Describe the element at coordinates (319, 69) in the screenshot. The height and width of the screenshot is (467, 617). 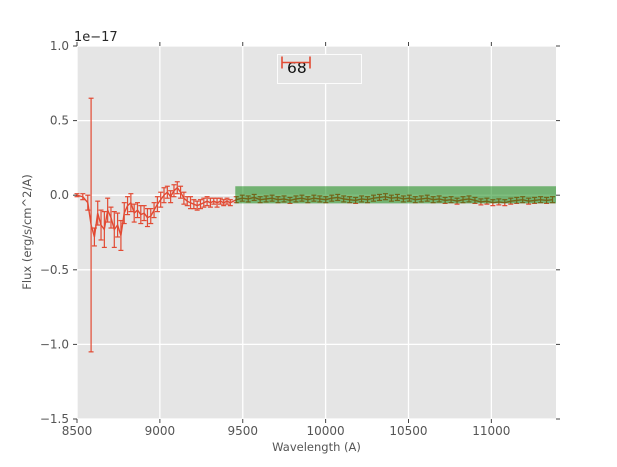
I see `legend: 68` at that location.